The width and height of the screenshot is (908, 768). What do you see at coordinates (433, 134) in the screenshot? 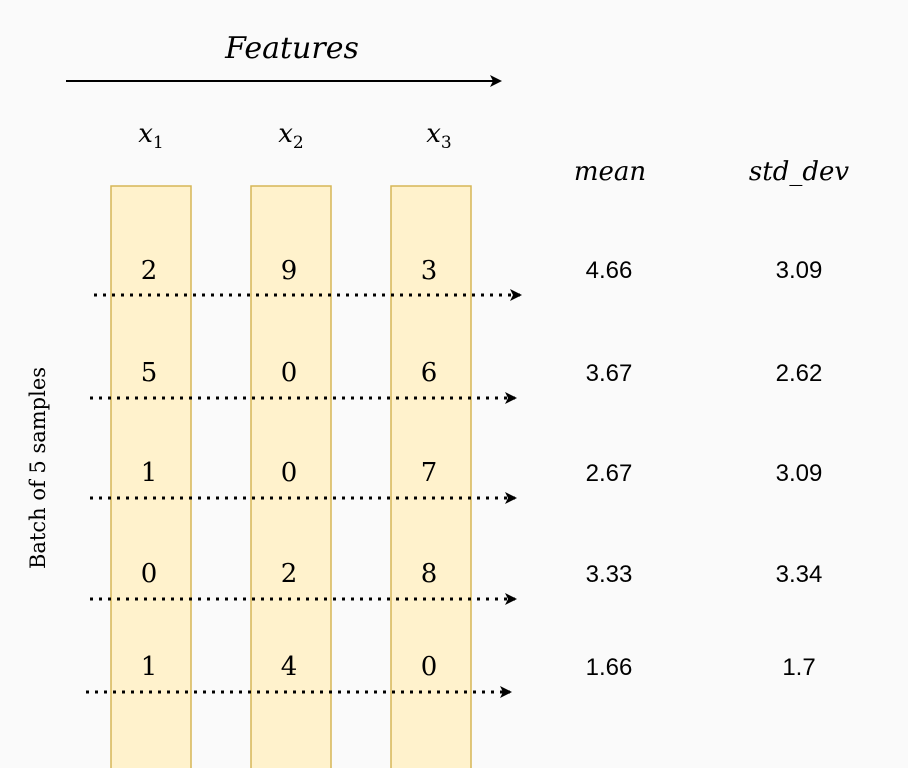
I see `feature-header-x3-name: x` at bounding box center [433, 134].